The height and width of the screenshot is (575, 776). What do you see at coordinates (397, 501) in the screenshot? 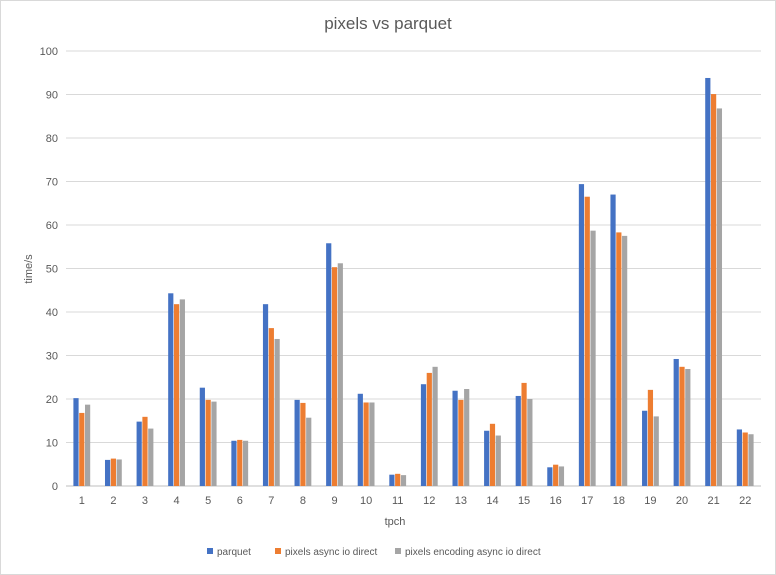
I see `x-tick-label: 11` at bounding box center [397, 501].